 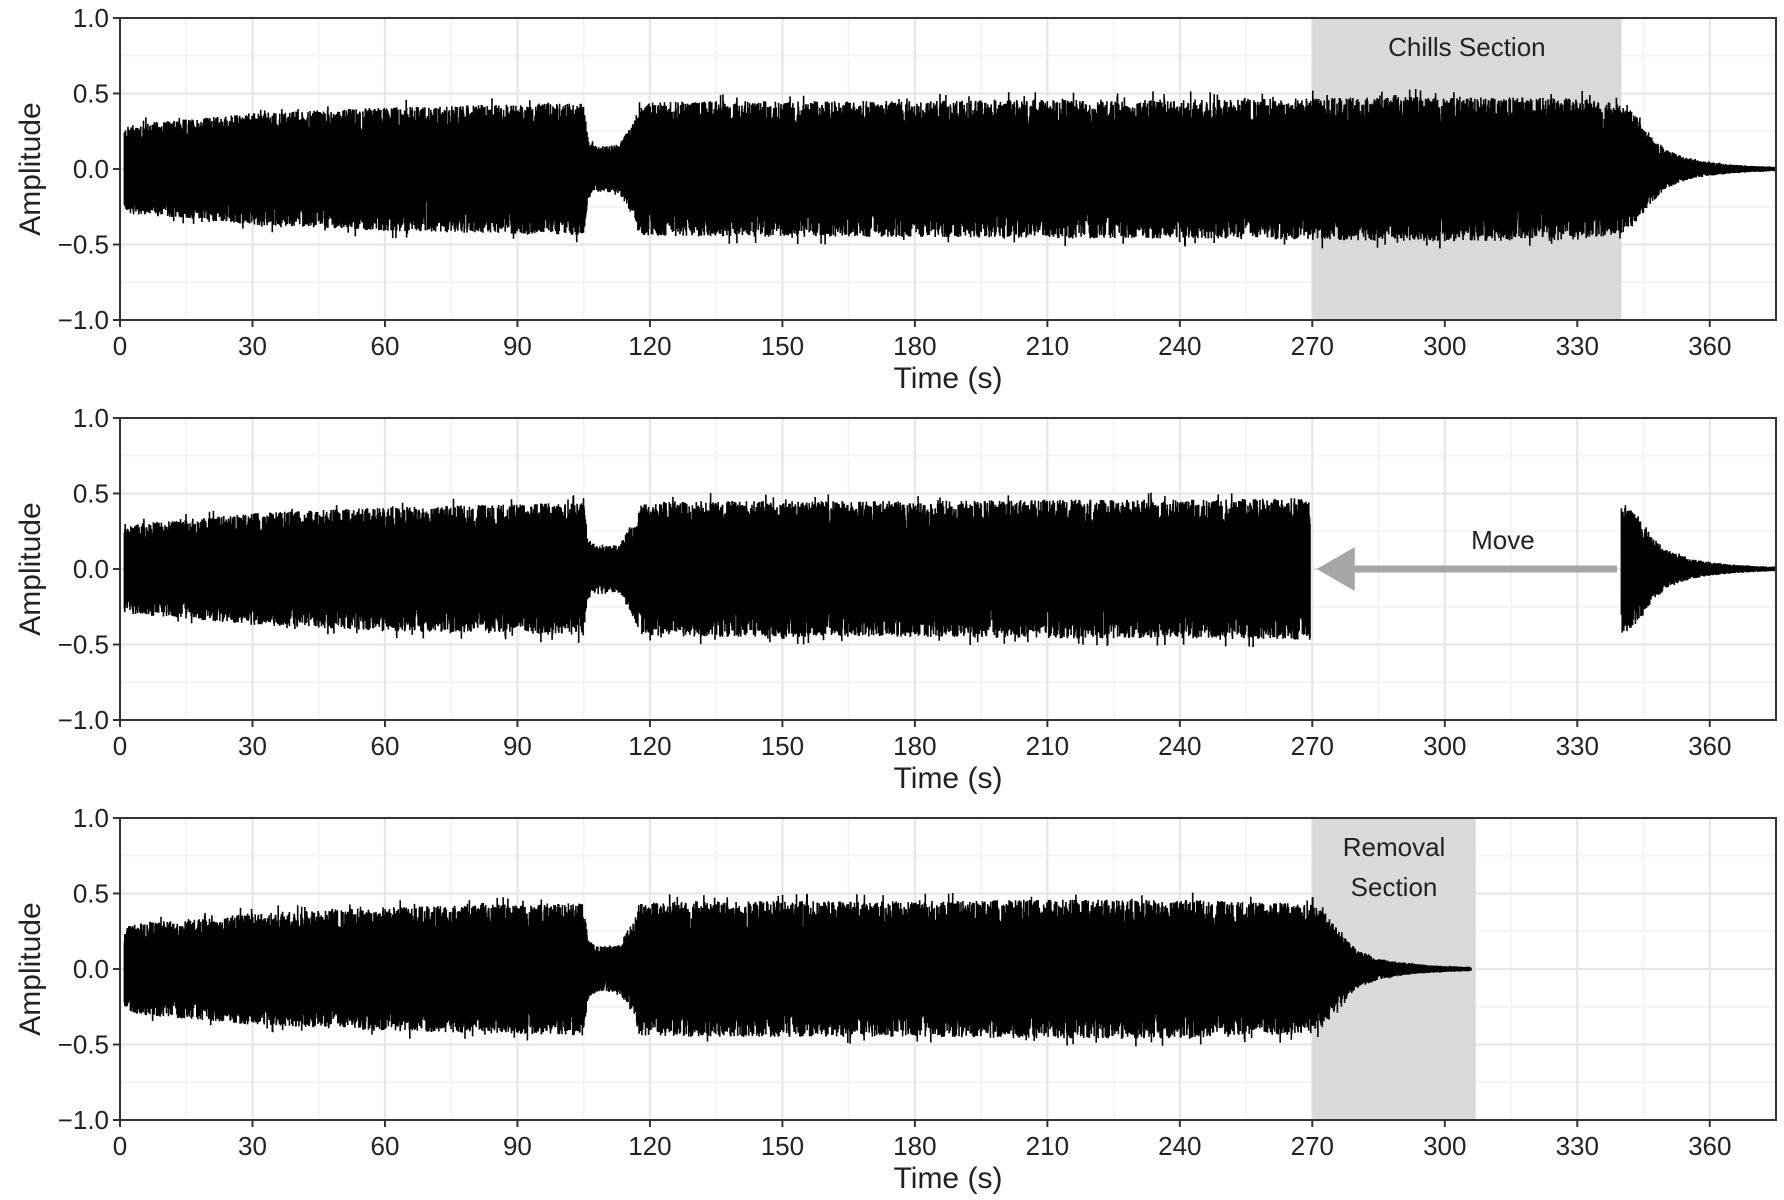 I want to click on region-label: Chills Section, so click(x=1467, y=47).